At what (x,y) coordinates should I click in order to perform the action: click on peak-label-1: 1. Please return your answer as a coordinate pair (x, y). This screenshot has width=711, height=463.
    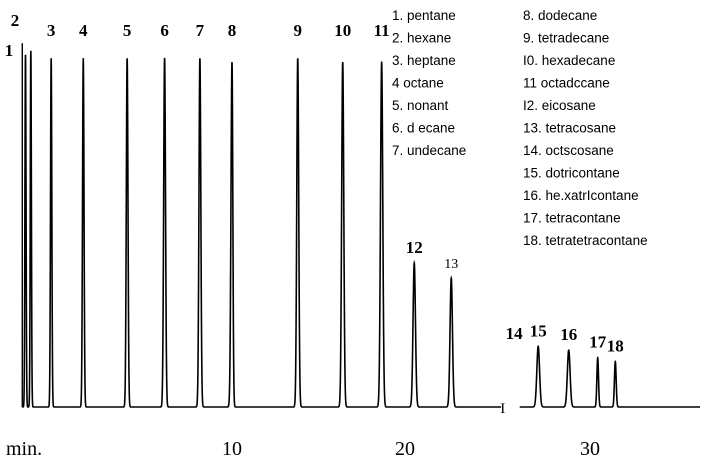
    Looking at the image, I should click on (9, 50).